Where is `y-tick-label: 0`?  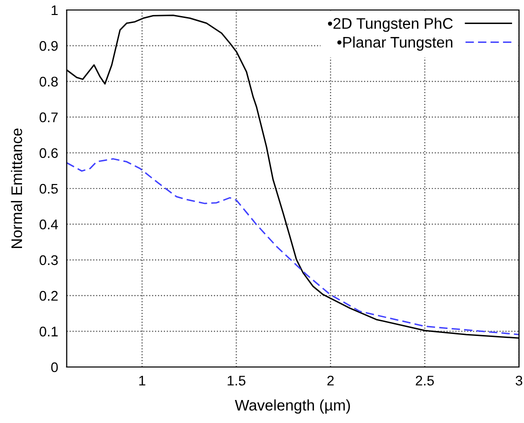
y-tick-label: 0 is located at coordinates (54, 367).